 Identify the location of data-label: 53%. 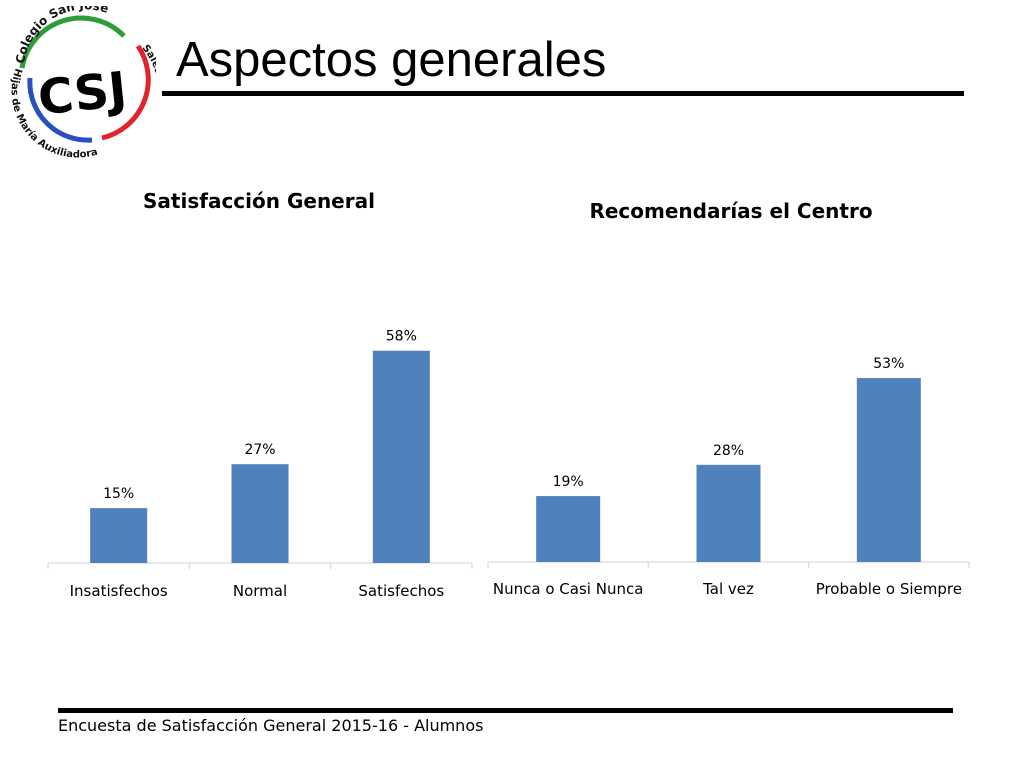
(888, 364).